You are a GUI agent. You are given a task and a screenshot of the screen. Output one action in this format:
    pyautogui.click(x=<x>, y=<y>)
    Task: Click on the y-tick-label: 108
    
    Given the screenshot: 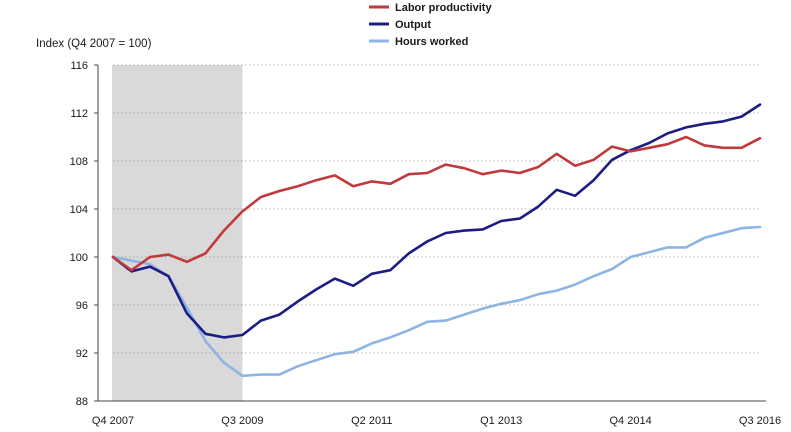 What is the action you would take?
    pyautogui.click(x=79, y=162)
    